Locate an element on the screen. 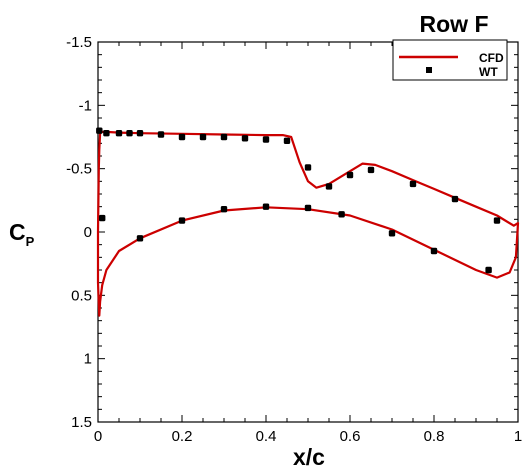  x-tick-label: 0.8 is located at coordinates (434, 436).